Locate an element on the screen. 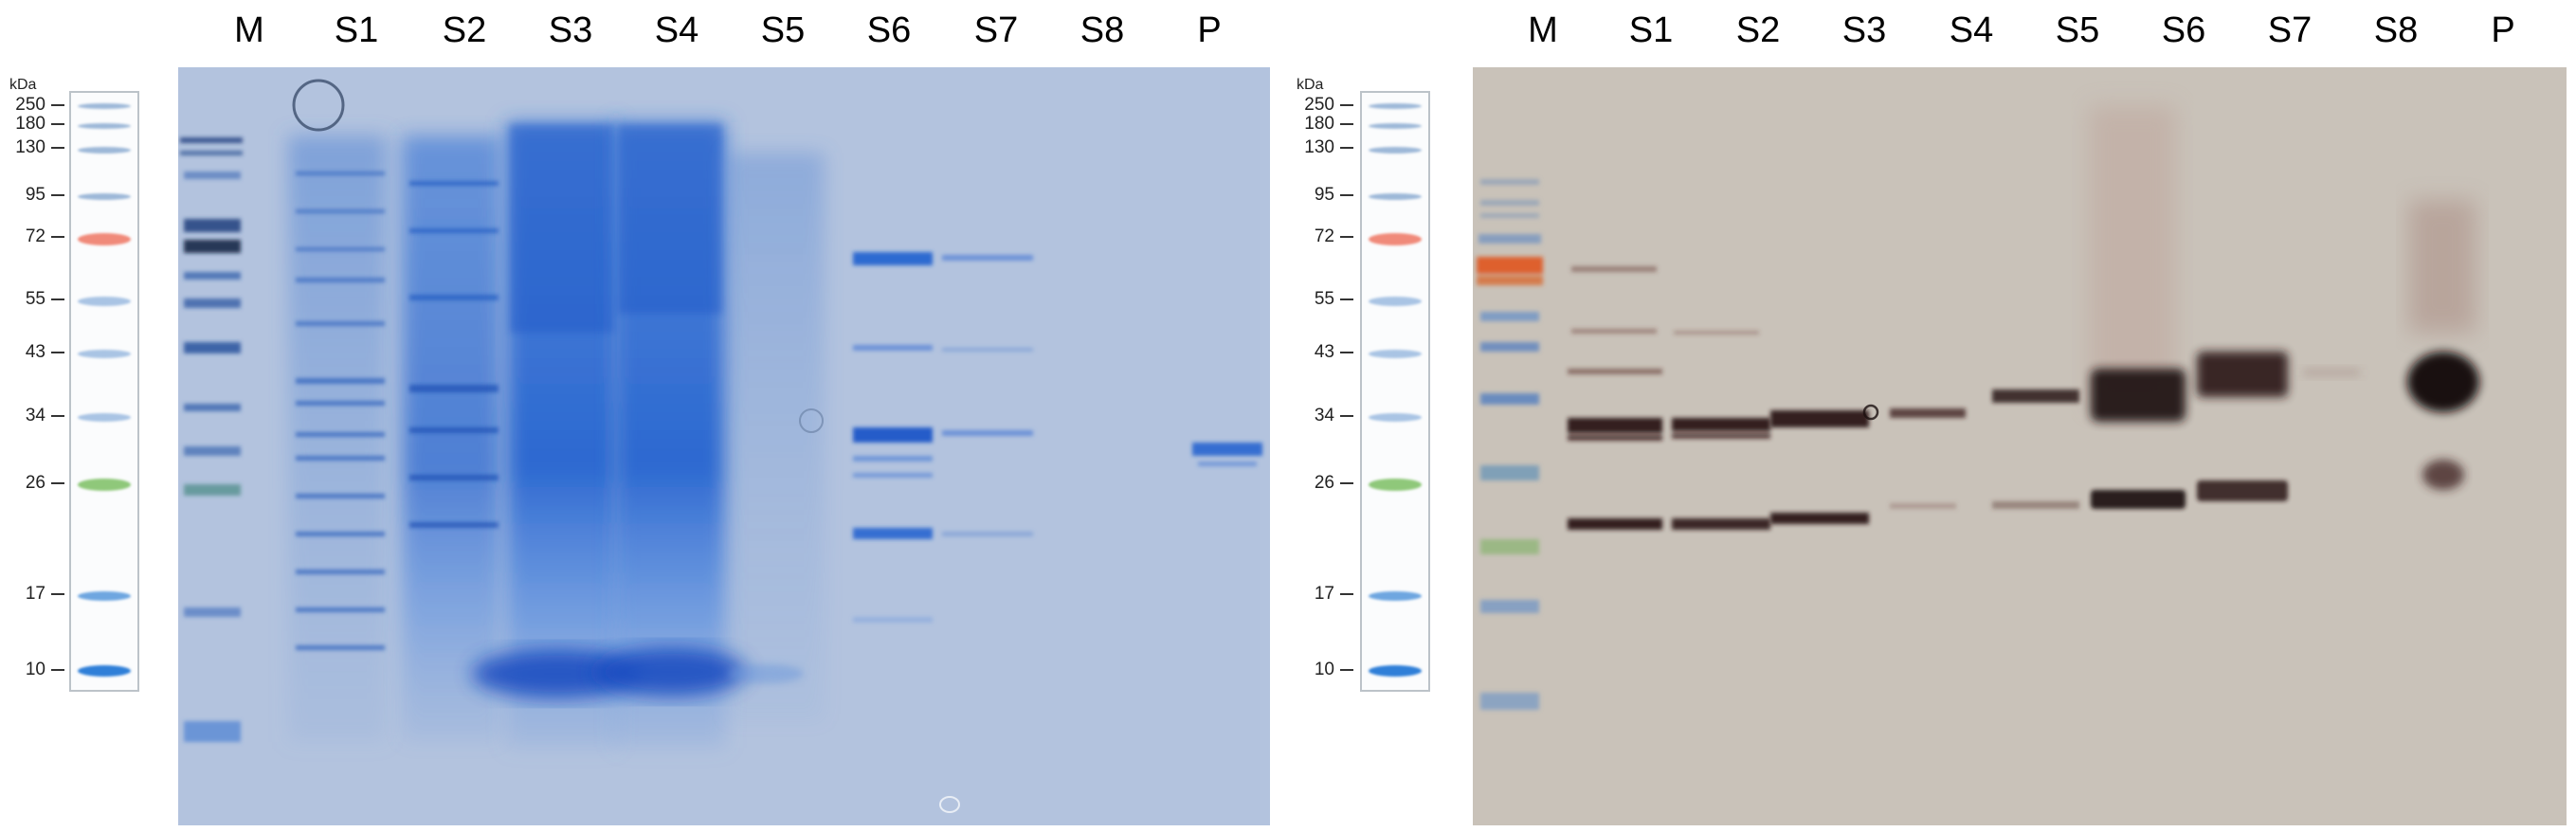 This screenshot has width=2576, height=832. left-lane-label-s7: S7 is located at coordinates (996, 30).